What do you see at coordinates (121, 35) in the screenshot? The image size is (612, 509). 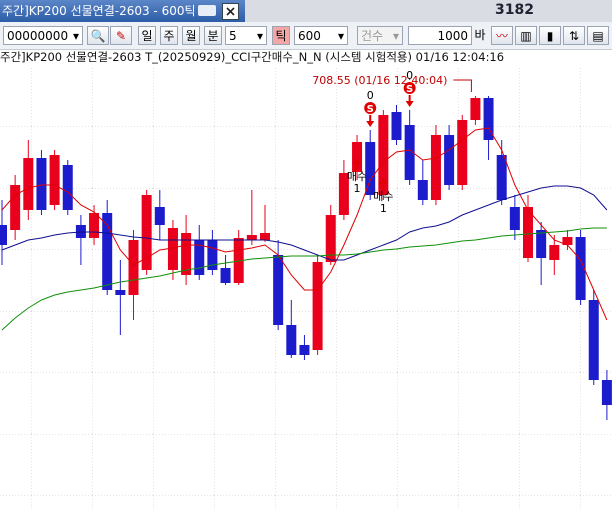 I see `tool-button: ✎` at bounding box center [121, 35].